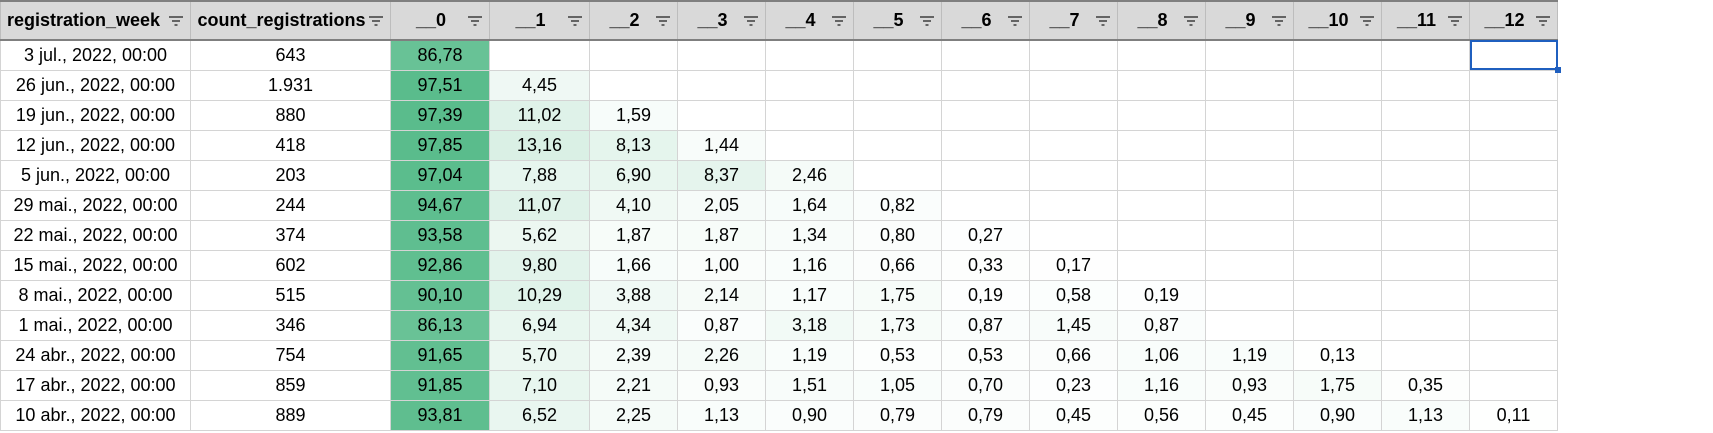 This screenshot has width=1713, height=433. Describe the element at coordinates (440, 235) in the screenshot. I see `table-cell: 93,58` at that location.